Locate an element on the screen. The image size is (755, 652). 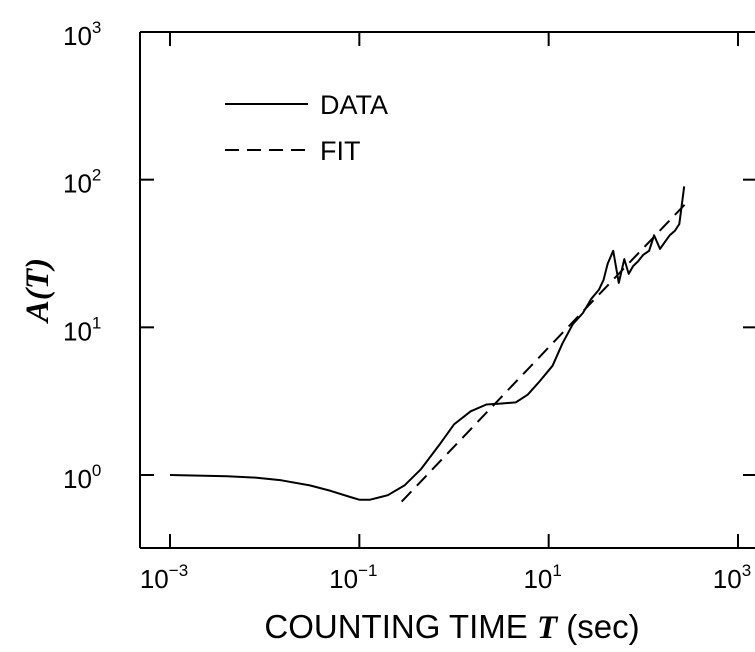
y-tick-exp: 3 is located at coordinates (96, 27).